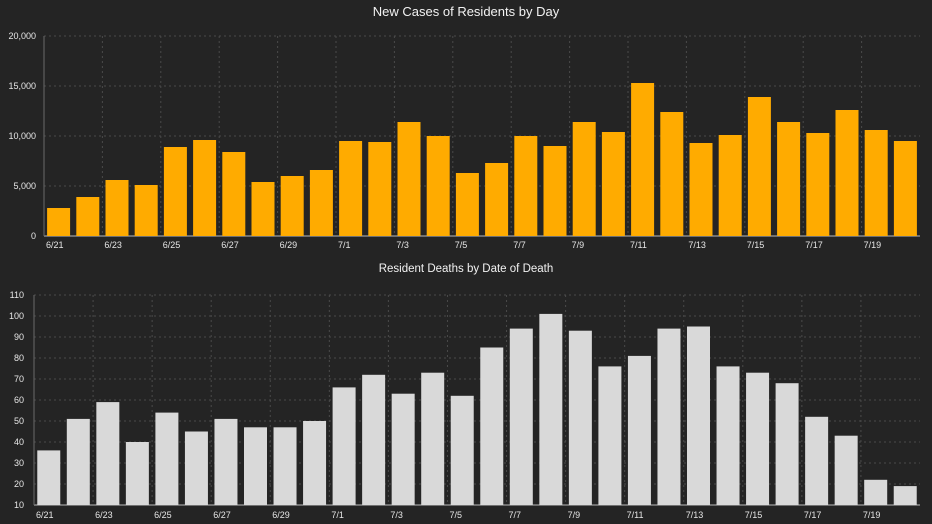  Describe the element at coordinates (515, 515) in the screenshot. I see `deaths-x-tick-label: 7/7` at that location.